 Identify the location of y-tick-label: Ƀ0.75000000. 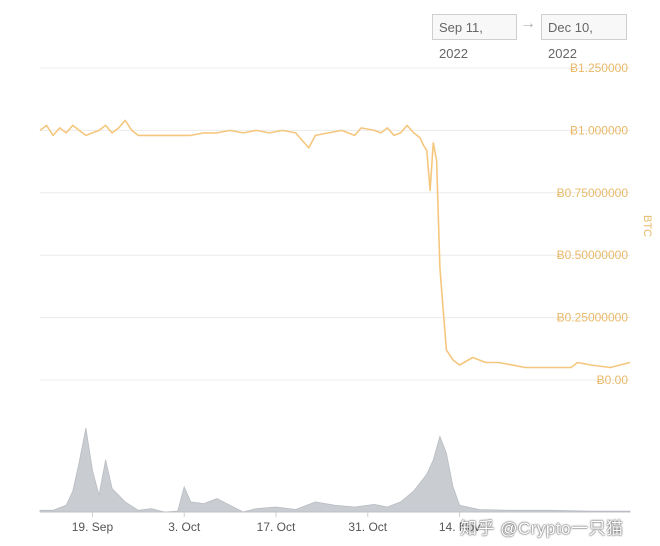
(593, 193).